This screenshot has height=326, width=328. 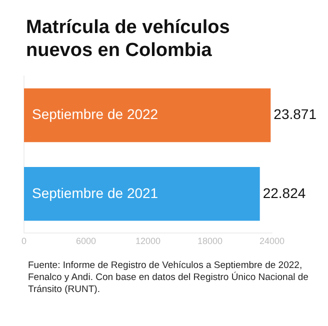 What do you see at coordinates (168, 277) in the screenshot?
I see `source-note: Fuente: Informe de Registro de Vehículos a Septiembre de 2022, Fenalco y Andi. Con base en datos del Registro Único Nacional de Tránsito (RUNT).` at bounding box center [168, 277].